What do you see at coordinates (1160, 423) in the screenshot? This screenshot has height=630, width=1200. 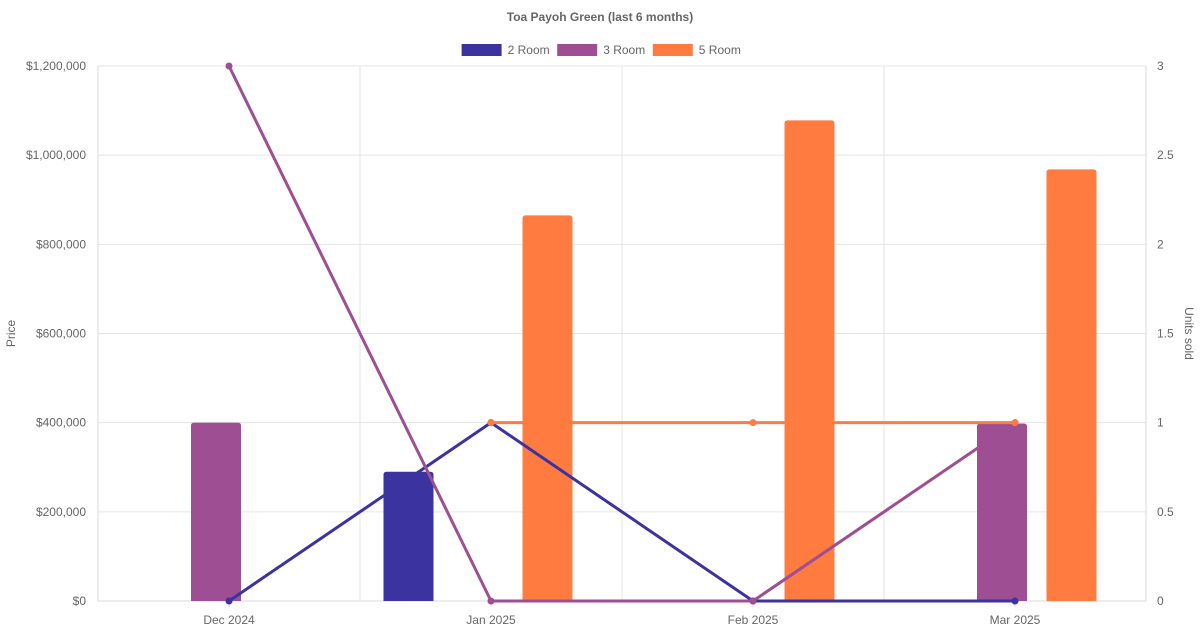 I see `y-right-tick-label: 1` at bounding box center [1160, 423].